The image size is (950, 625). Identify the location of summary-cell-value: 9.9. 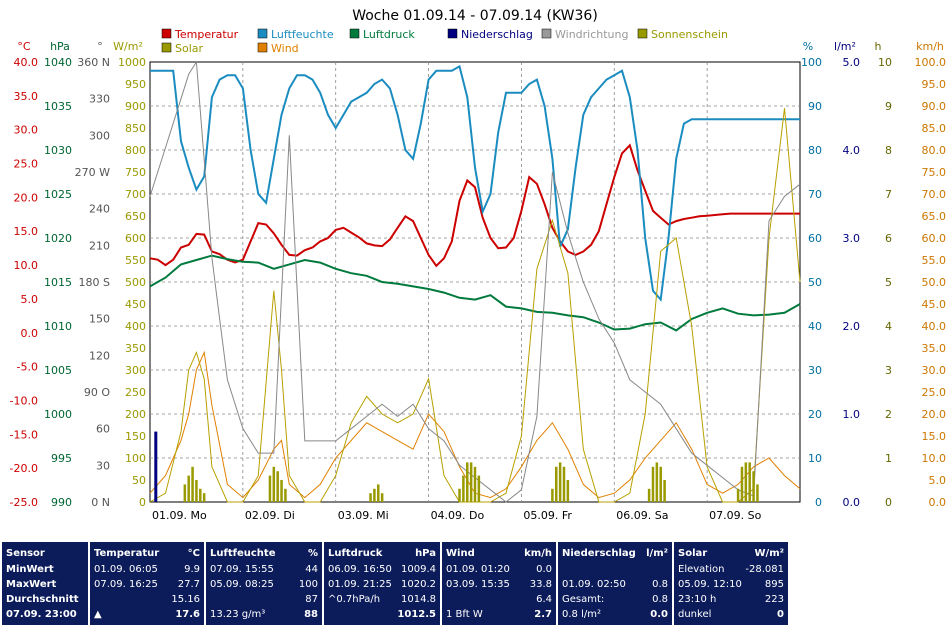
(192, 569).